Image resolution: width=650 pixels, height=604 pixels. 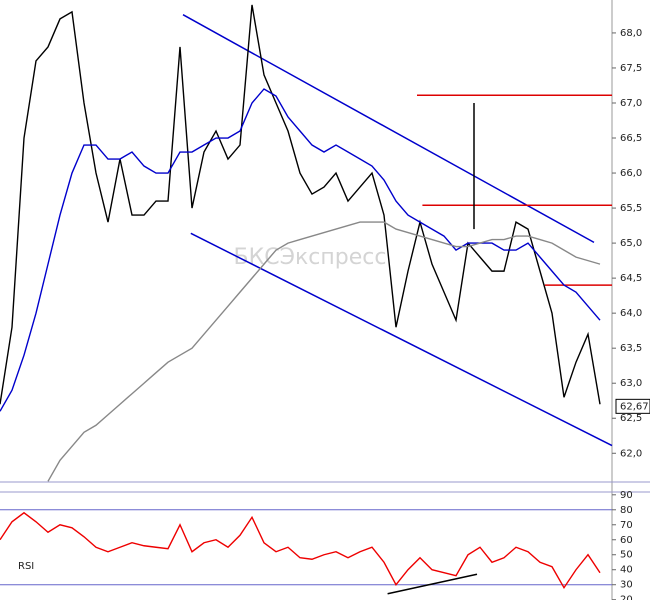 What do you see at coordinates (631, 243) in the screenshot?
I see `y-tick-label: 65,0` at bounding box center [631, 243].